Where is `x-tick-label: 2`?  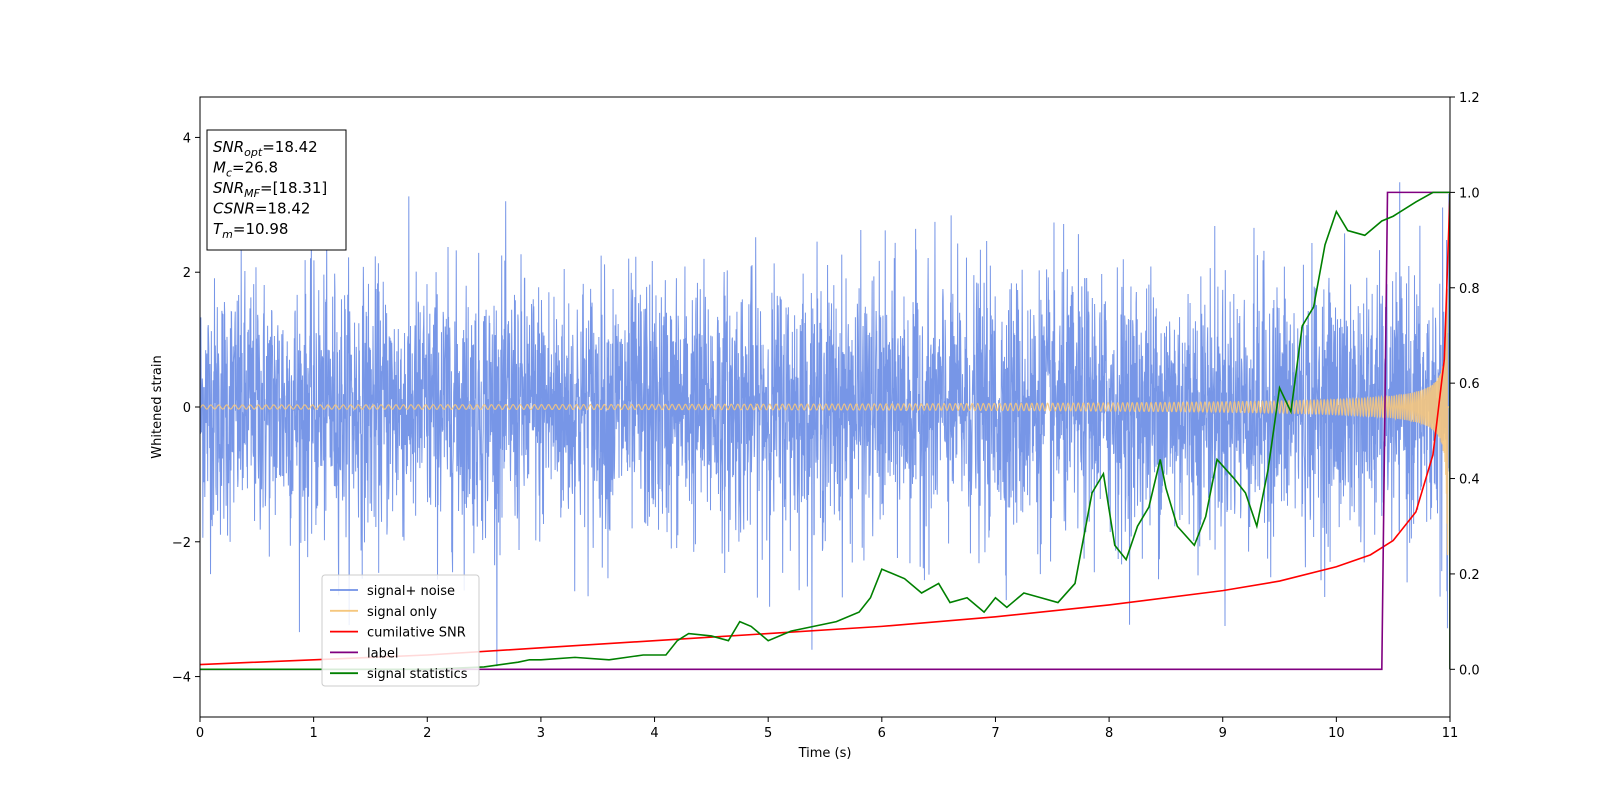
x-tick-label: 2 is located at coordinates (427, 733).